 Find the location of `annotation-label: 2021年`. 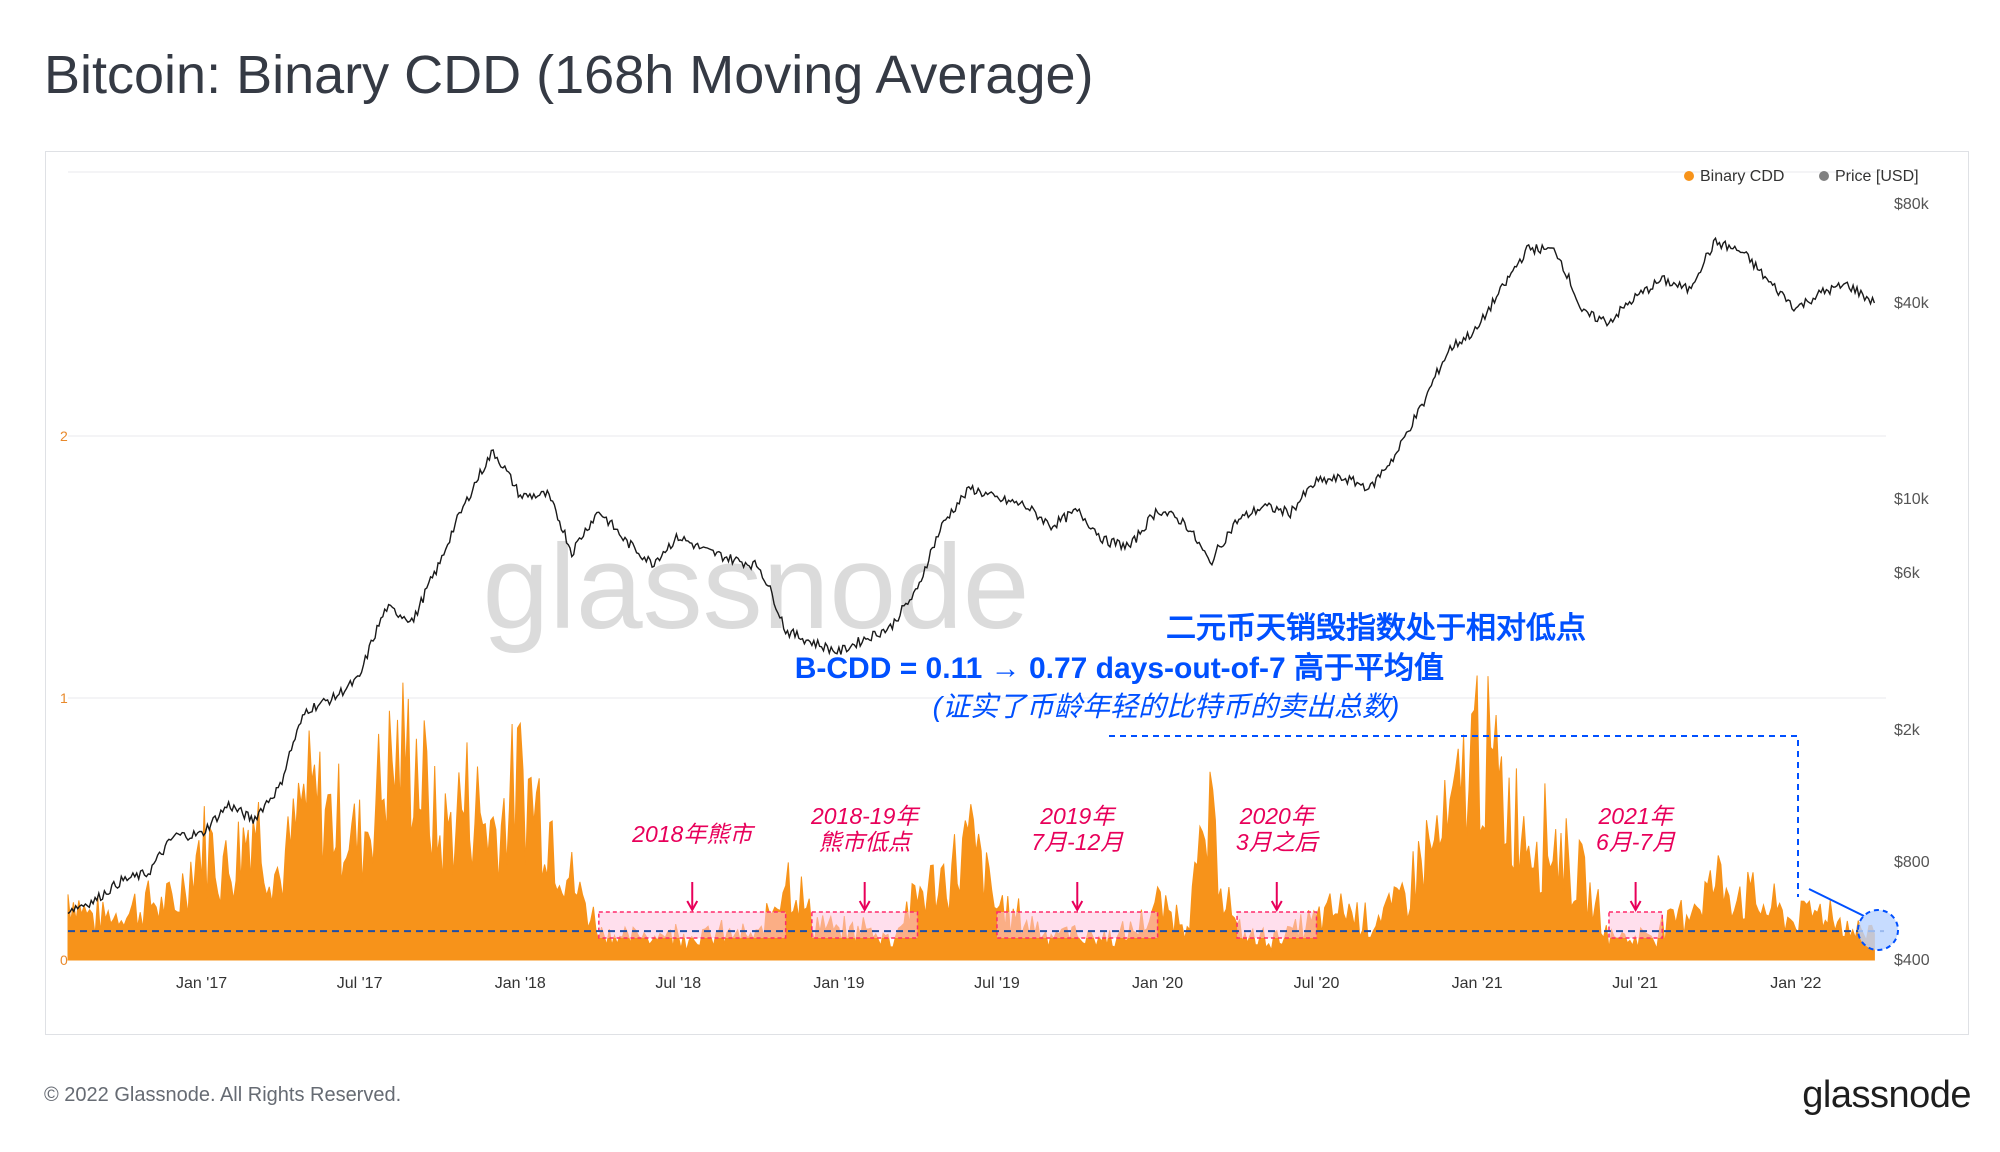

annotation-label: 2021年 is located at coordinates (1636, 816).